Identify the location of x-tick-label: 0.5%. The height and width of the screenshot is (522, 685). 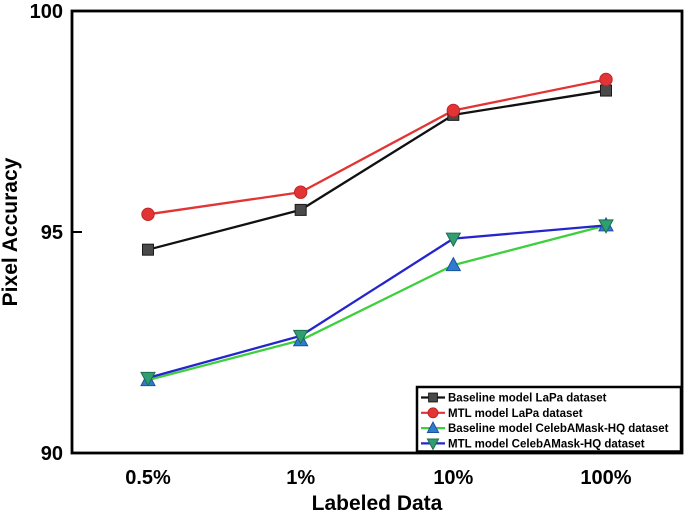
(148, 478).